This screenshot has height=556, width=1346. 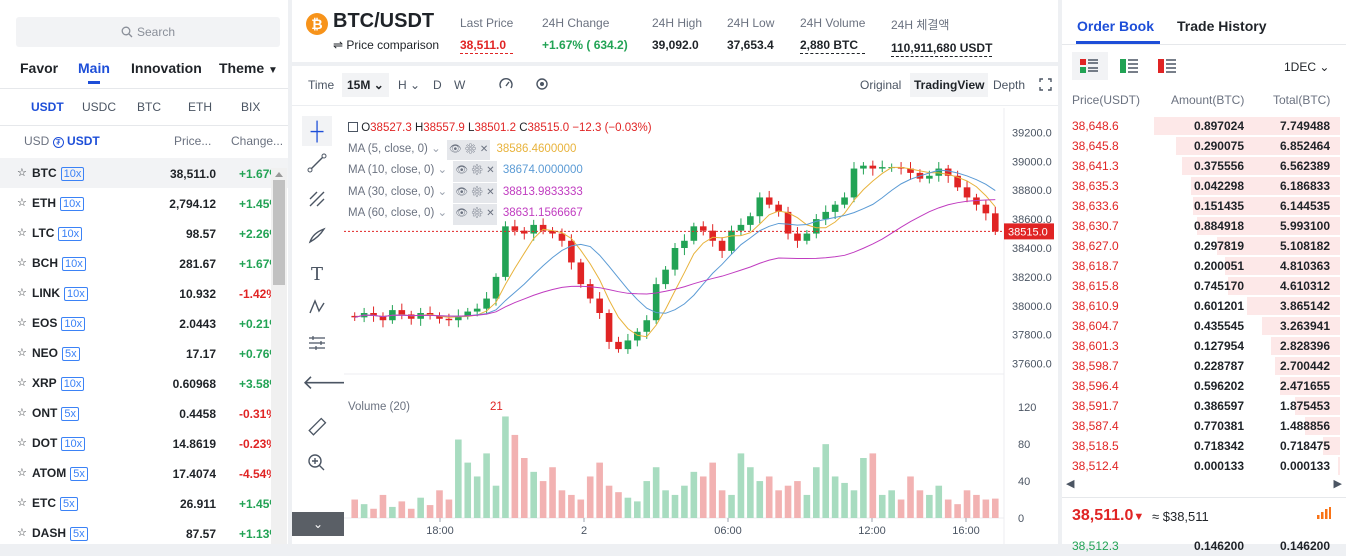 I want to click on ask-row: 38,641.3 0.375556 6.562389, so click(x=1204, y=166).